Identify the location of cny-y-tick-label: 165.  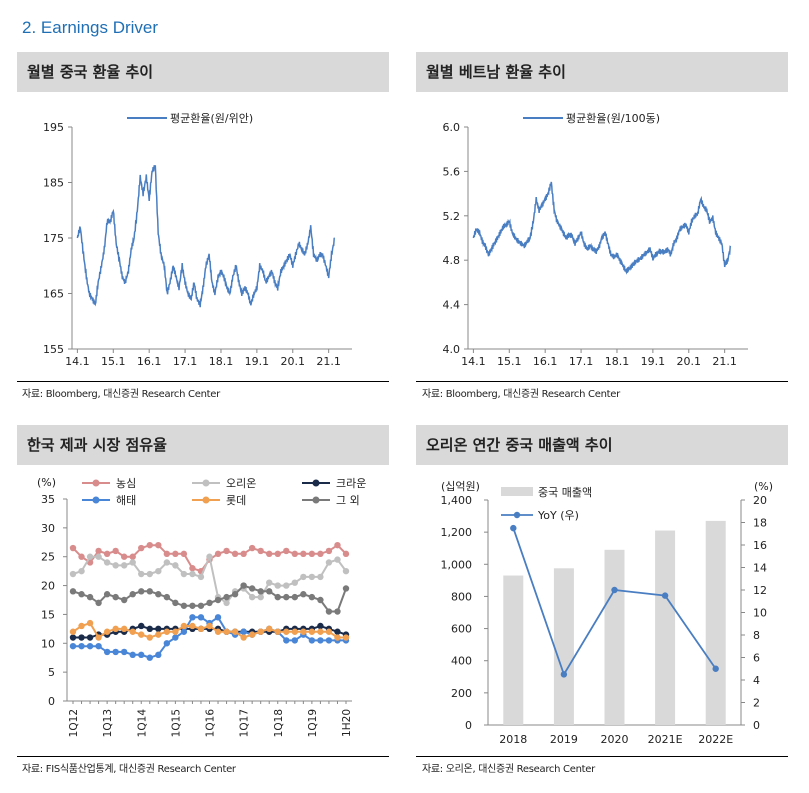
(53, 294).